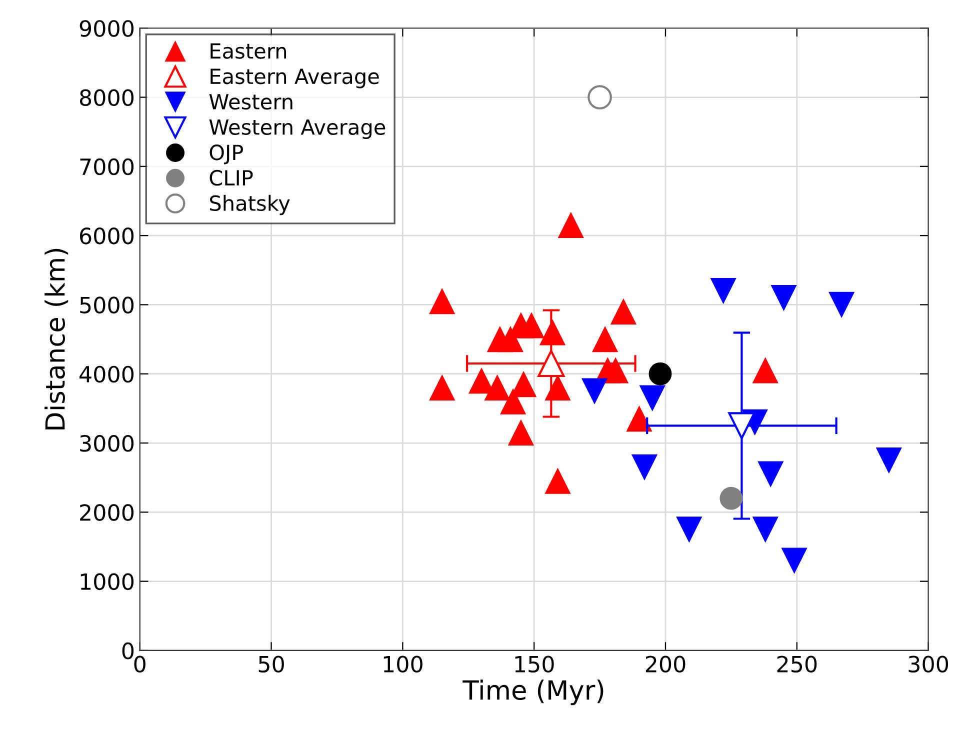  What do you see at coordinates (140, 664) in the screenshot?
I see `x-tick-label: 0` at bounding box center [140, 664].